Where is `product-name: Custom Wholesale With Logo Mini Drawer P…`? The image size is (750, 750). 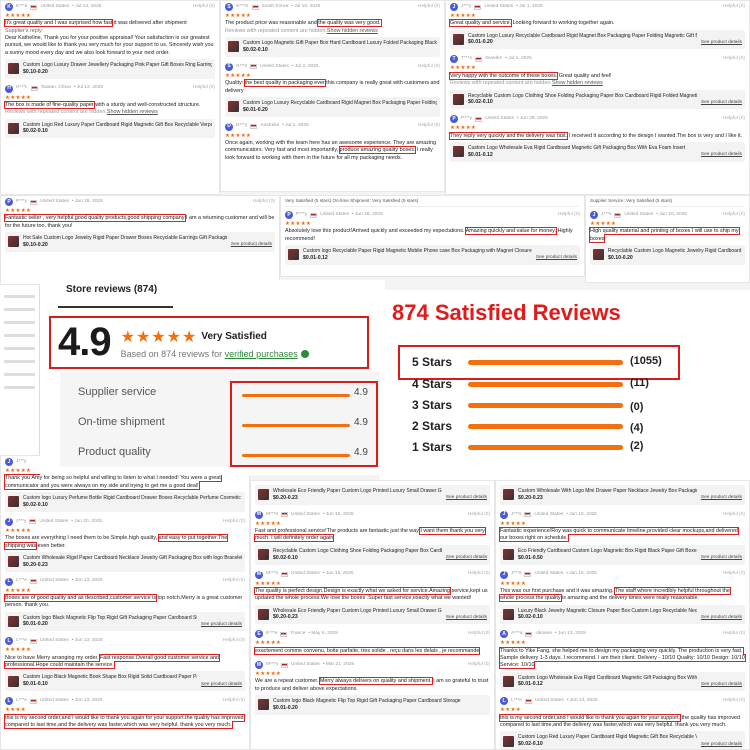
product-name: Custom Wholesale With Logo Mini Drawer P… is located at coordinates (607, 491).